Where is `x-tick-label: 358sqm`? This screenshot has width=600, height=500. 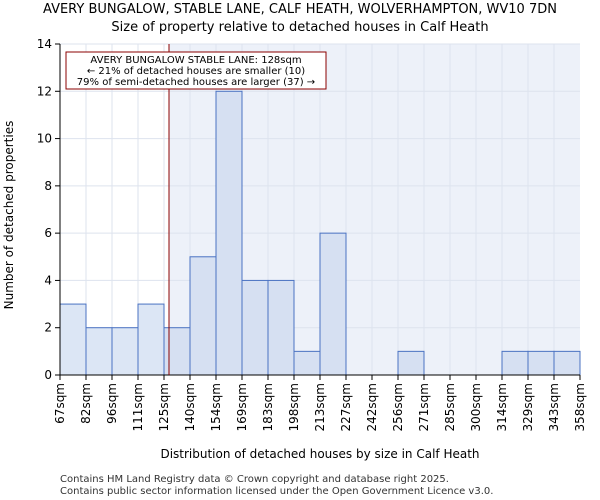 x-tick-label: 358sqm is located at coordinates (580, 407).